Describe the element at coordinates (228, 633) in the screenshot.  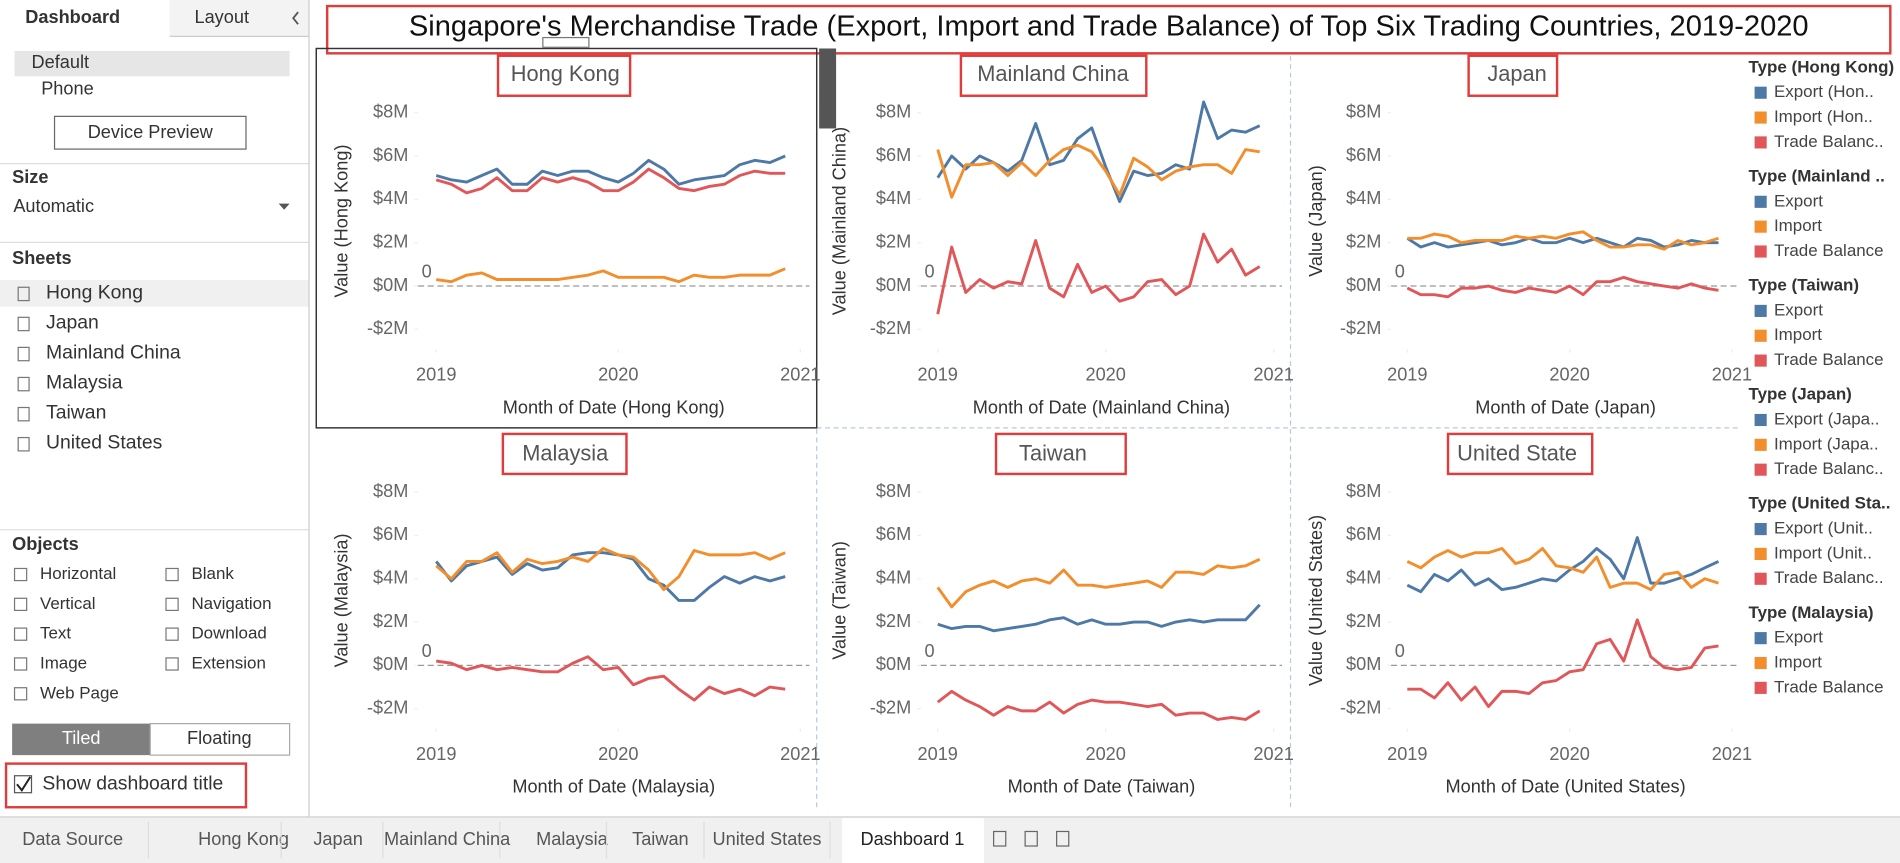
I see `object-item: Download` at that location.